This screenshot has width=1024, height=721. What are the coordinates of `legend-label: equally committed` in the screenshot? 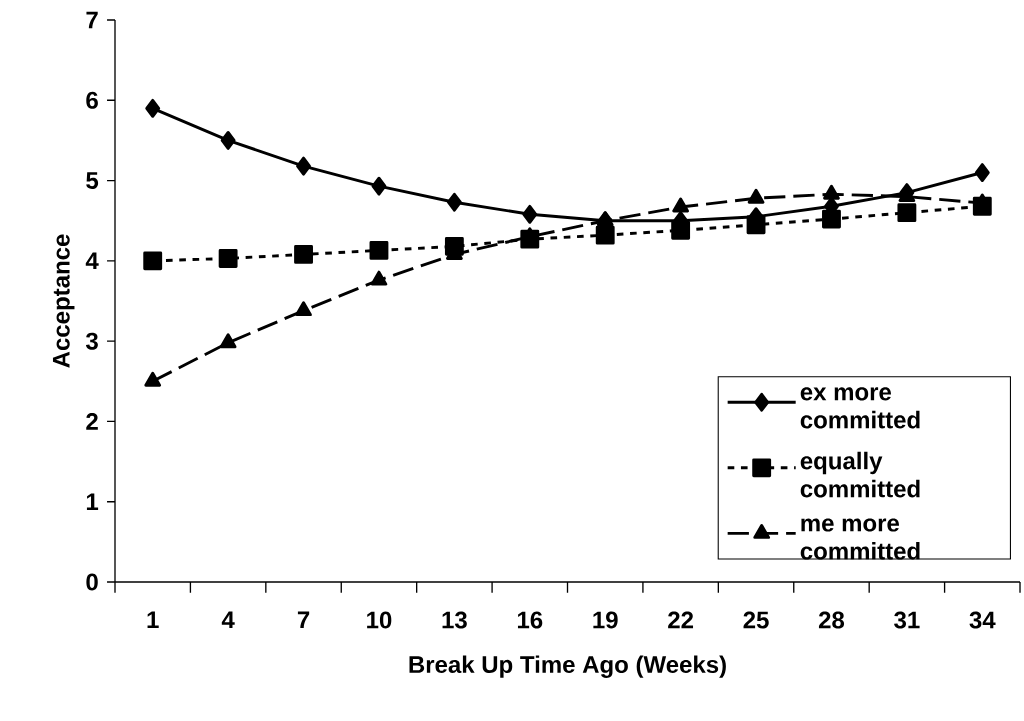 It's located at (860, 474).